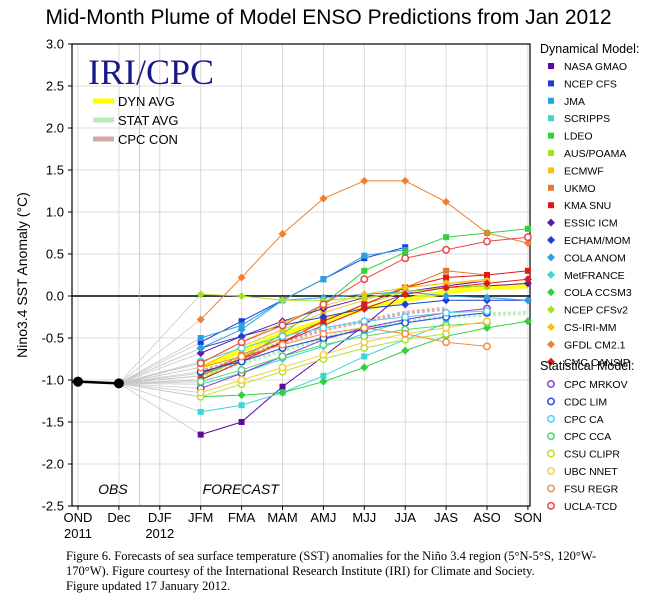 The image size is (657, 607). What do you see at coordinates (323, 344) in the screenshot?
I see `point-cpc-cca` at bounding box center [323, 344].